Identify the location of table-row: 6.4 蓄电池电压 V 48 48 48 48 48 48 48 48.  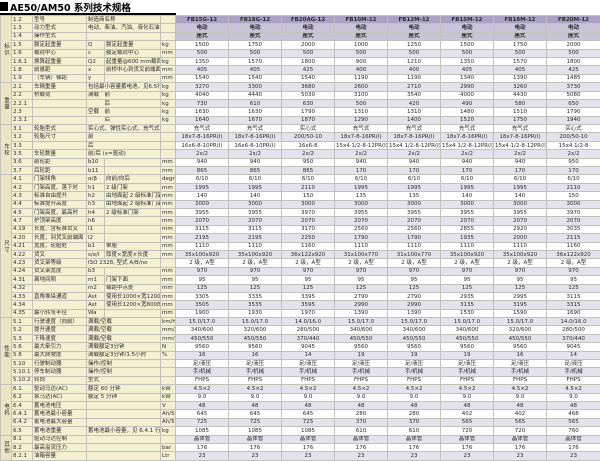
(300, 405).